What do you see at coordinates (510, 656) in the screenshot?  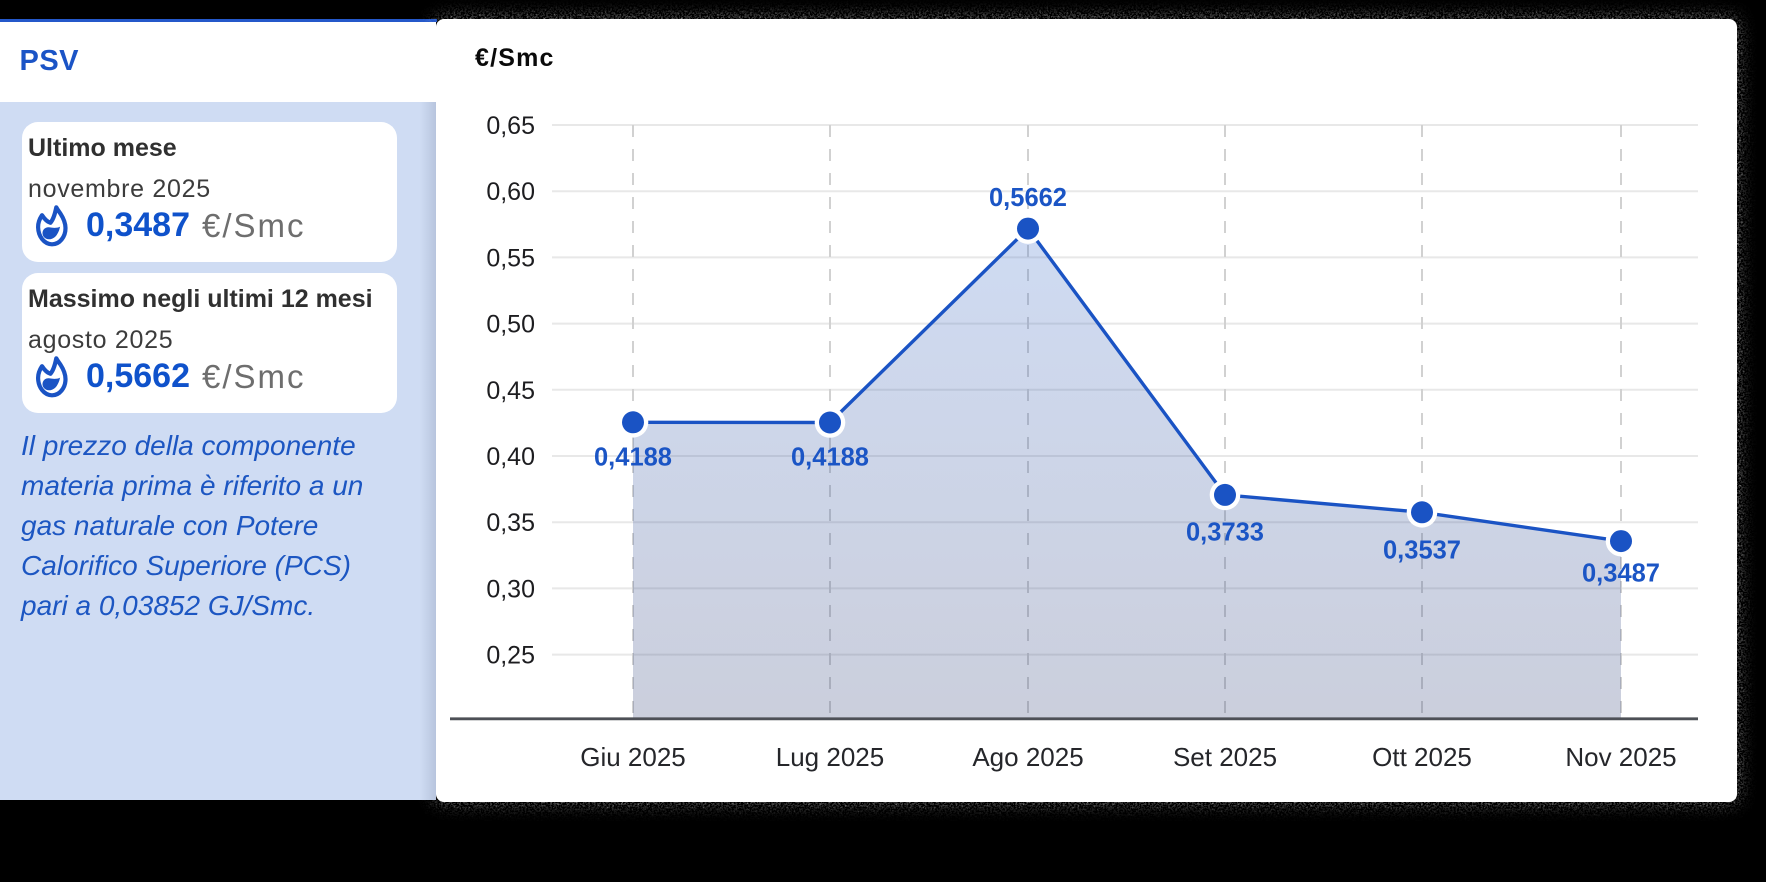 I see `svg-text: 0,25` at bounding box center [510, 656].